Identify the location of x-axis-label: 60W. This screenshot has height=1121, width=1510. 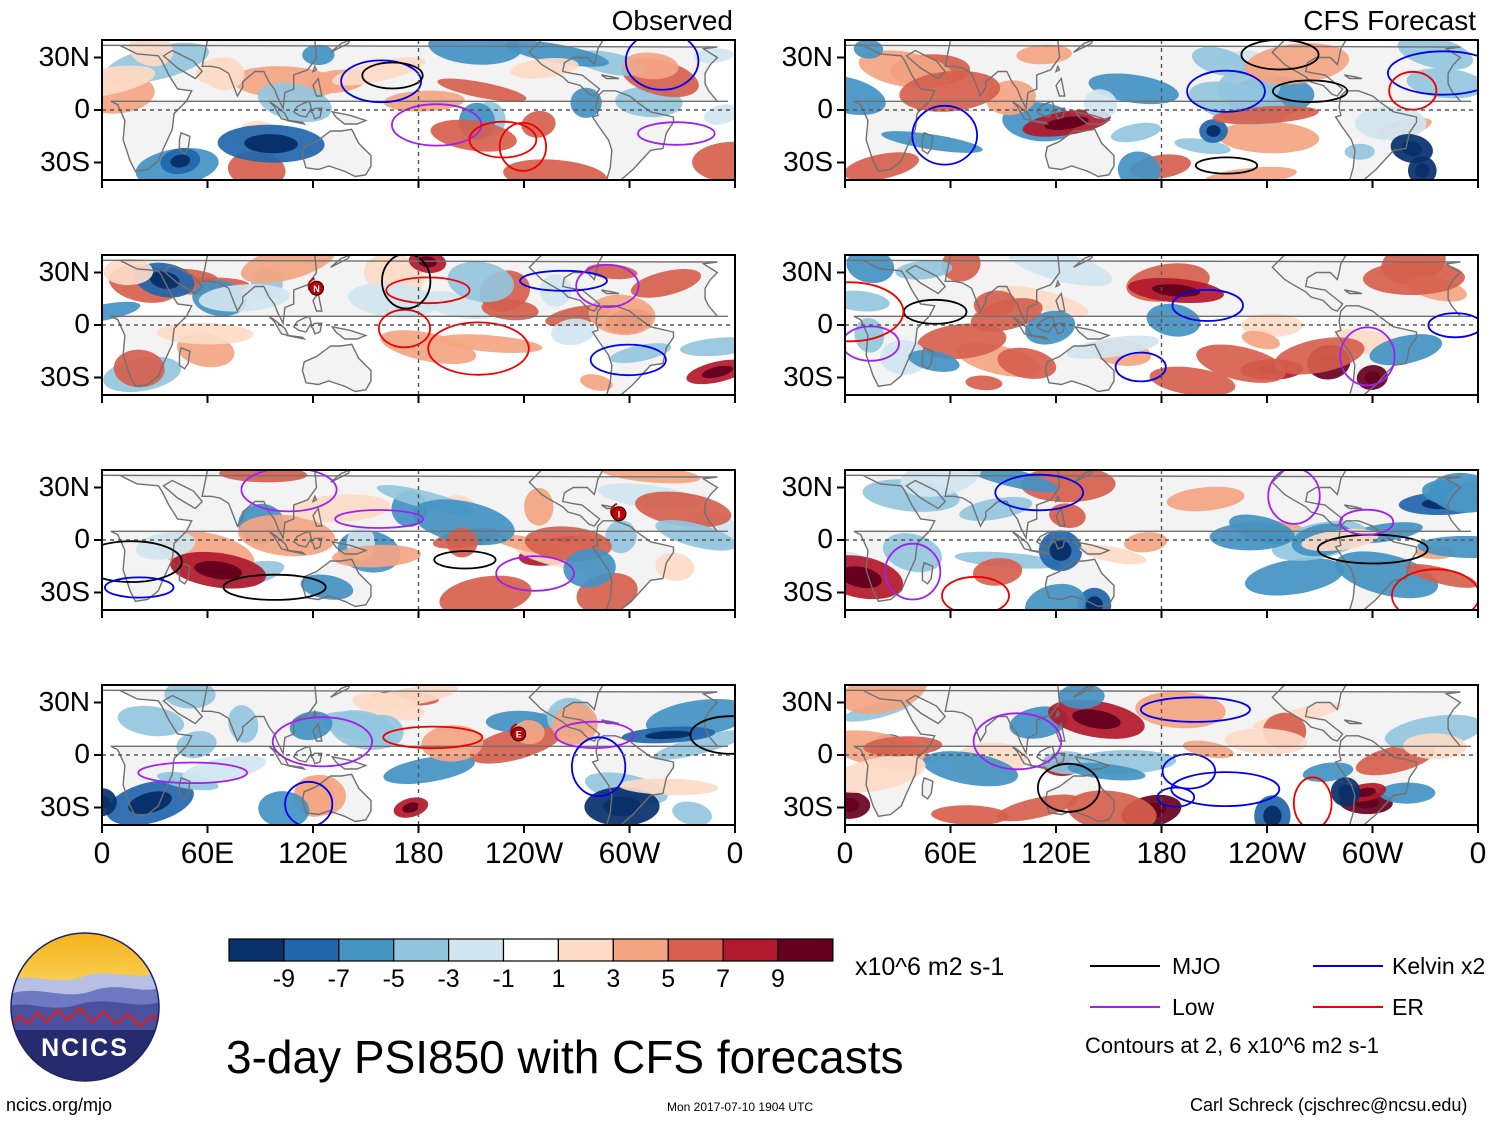
(629, 853).